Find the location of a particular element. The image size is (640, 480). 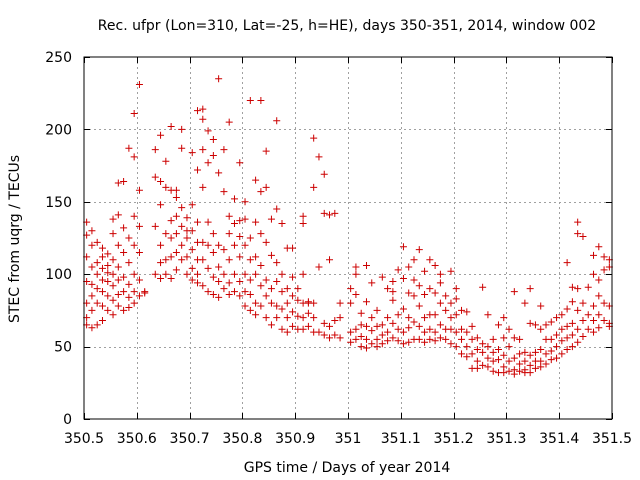

y-tick-label: 150 is located at coordinates (58, 203).